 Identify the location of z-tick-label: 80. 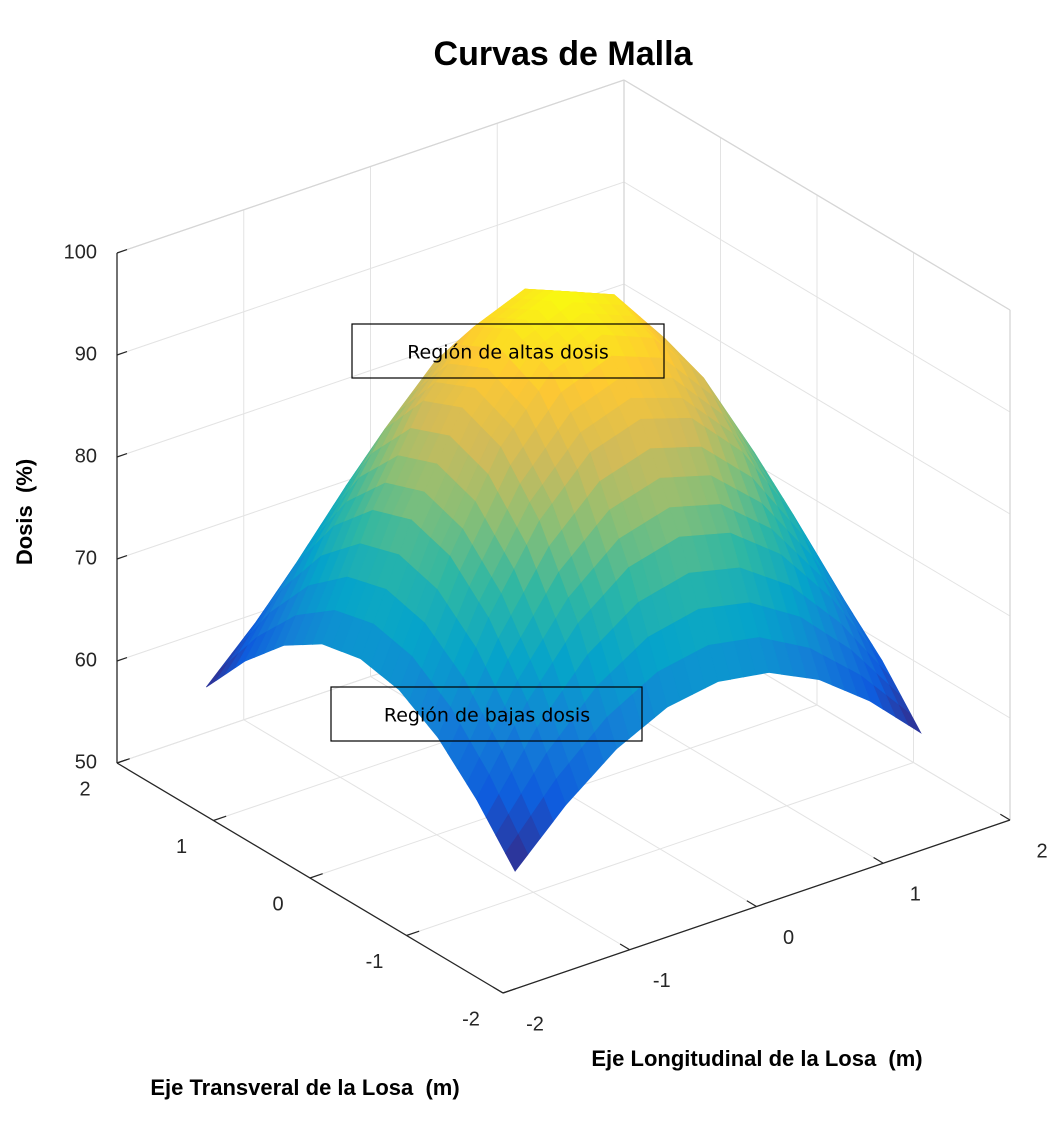
(86, 456).